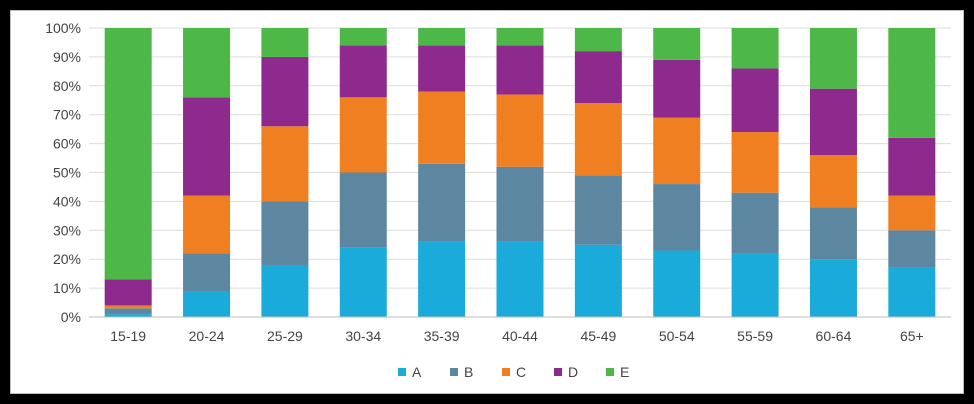  Describe the element at coordinates (558, 372) in the screenshot. I see `legend-swatch-d` at that location.